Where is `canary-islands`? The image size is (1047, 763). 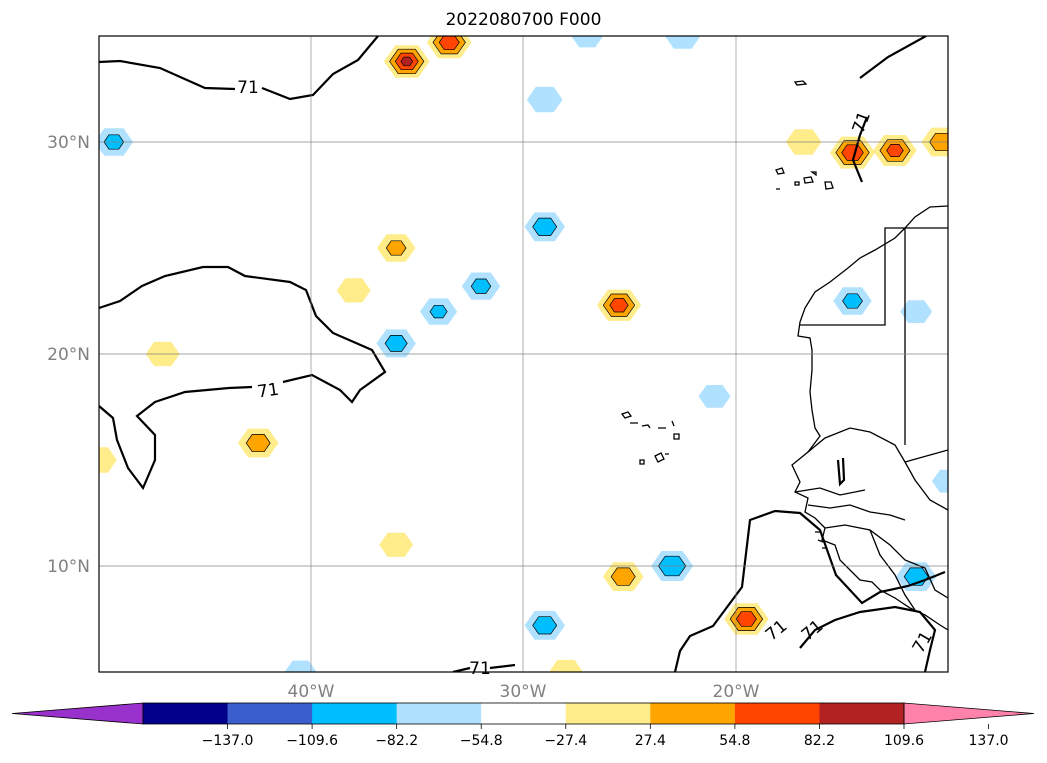 canary-islands is located at coordinates (804, 178).